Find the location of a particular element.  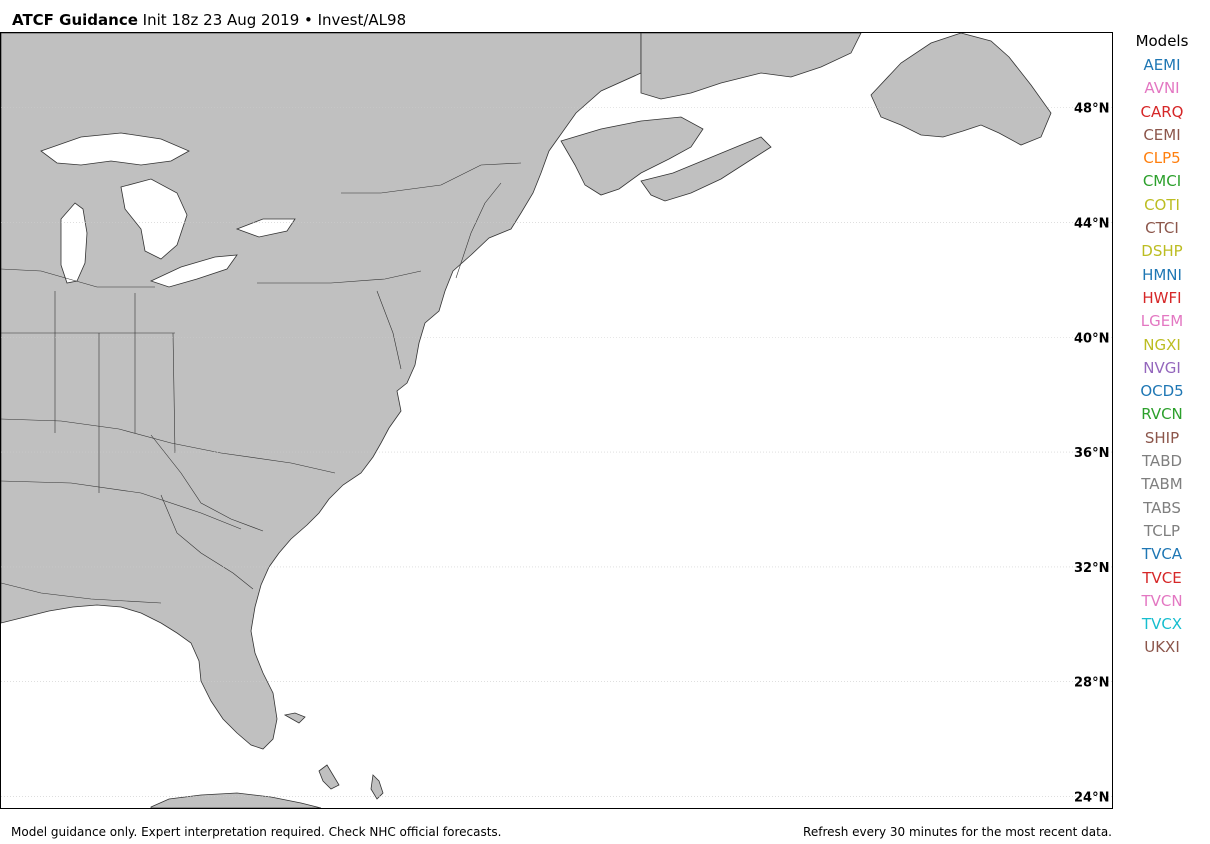

legend-item-cmci: CMCI is located at coordinates (1162, 181).